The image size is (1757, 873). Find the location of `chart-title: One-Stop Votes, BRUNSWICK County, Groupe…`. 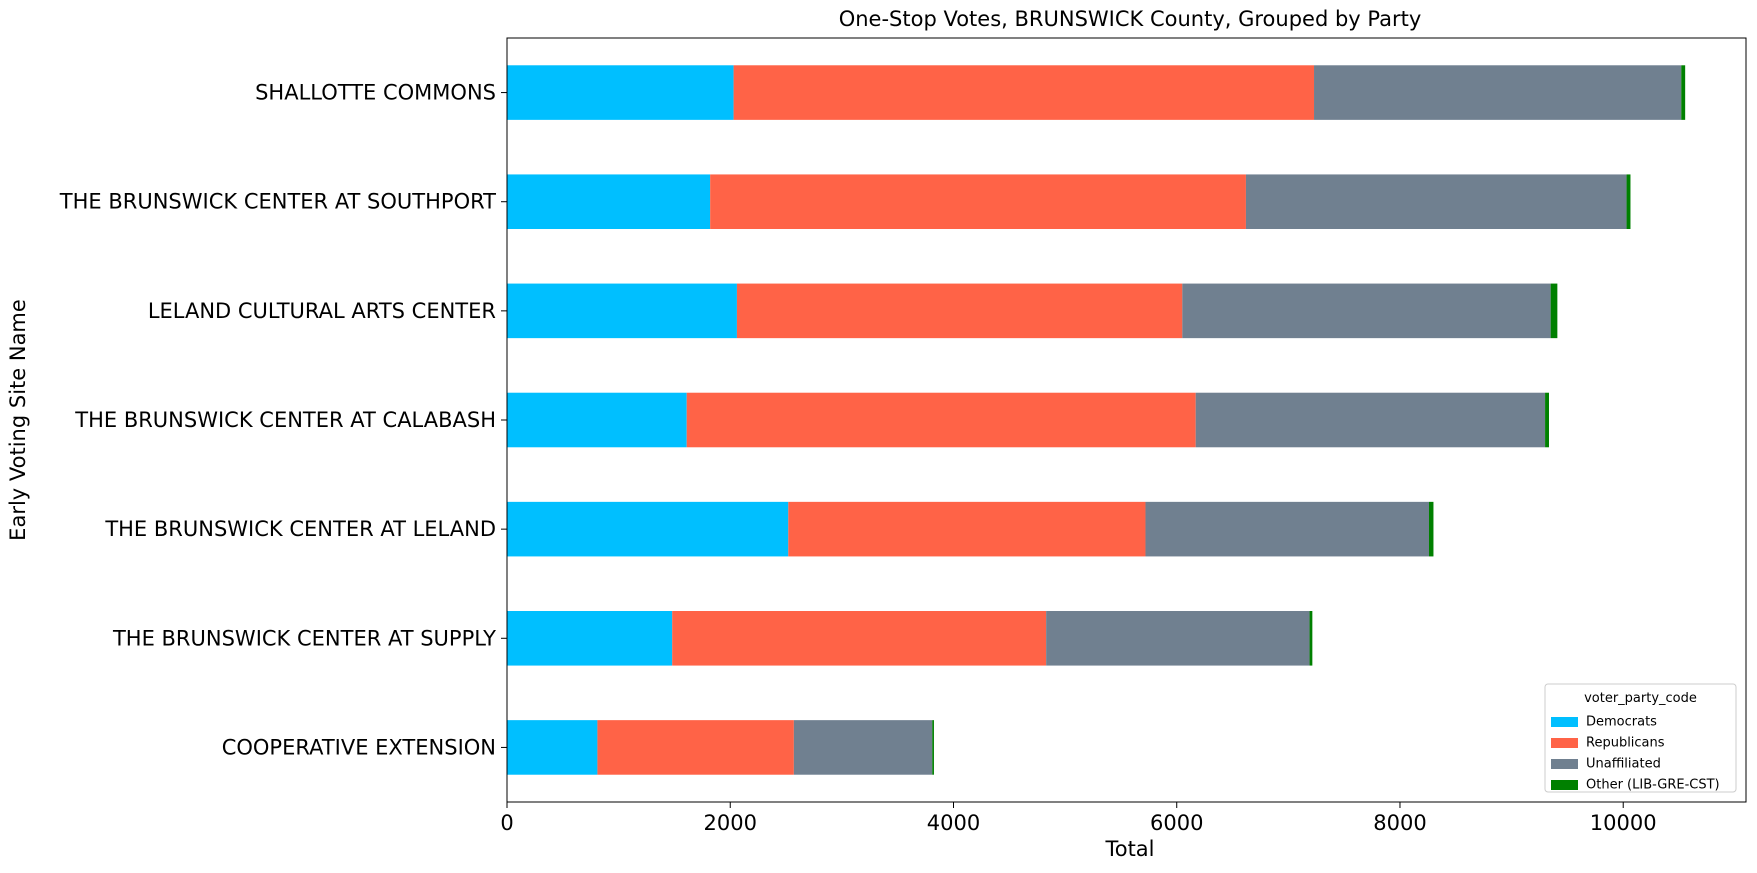

chart-title: One-Stop Votes, BRUNSWICK County, Groupe… is located at coordinates (1130, 19).